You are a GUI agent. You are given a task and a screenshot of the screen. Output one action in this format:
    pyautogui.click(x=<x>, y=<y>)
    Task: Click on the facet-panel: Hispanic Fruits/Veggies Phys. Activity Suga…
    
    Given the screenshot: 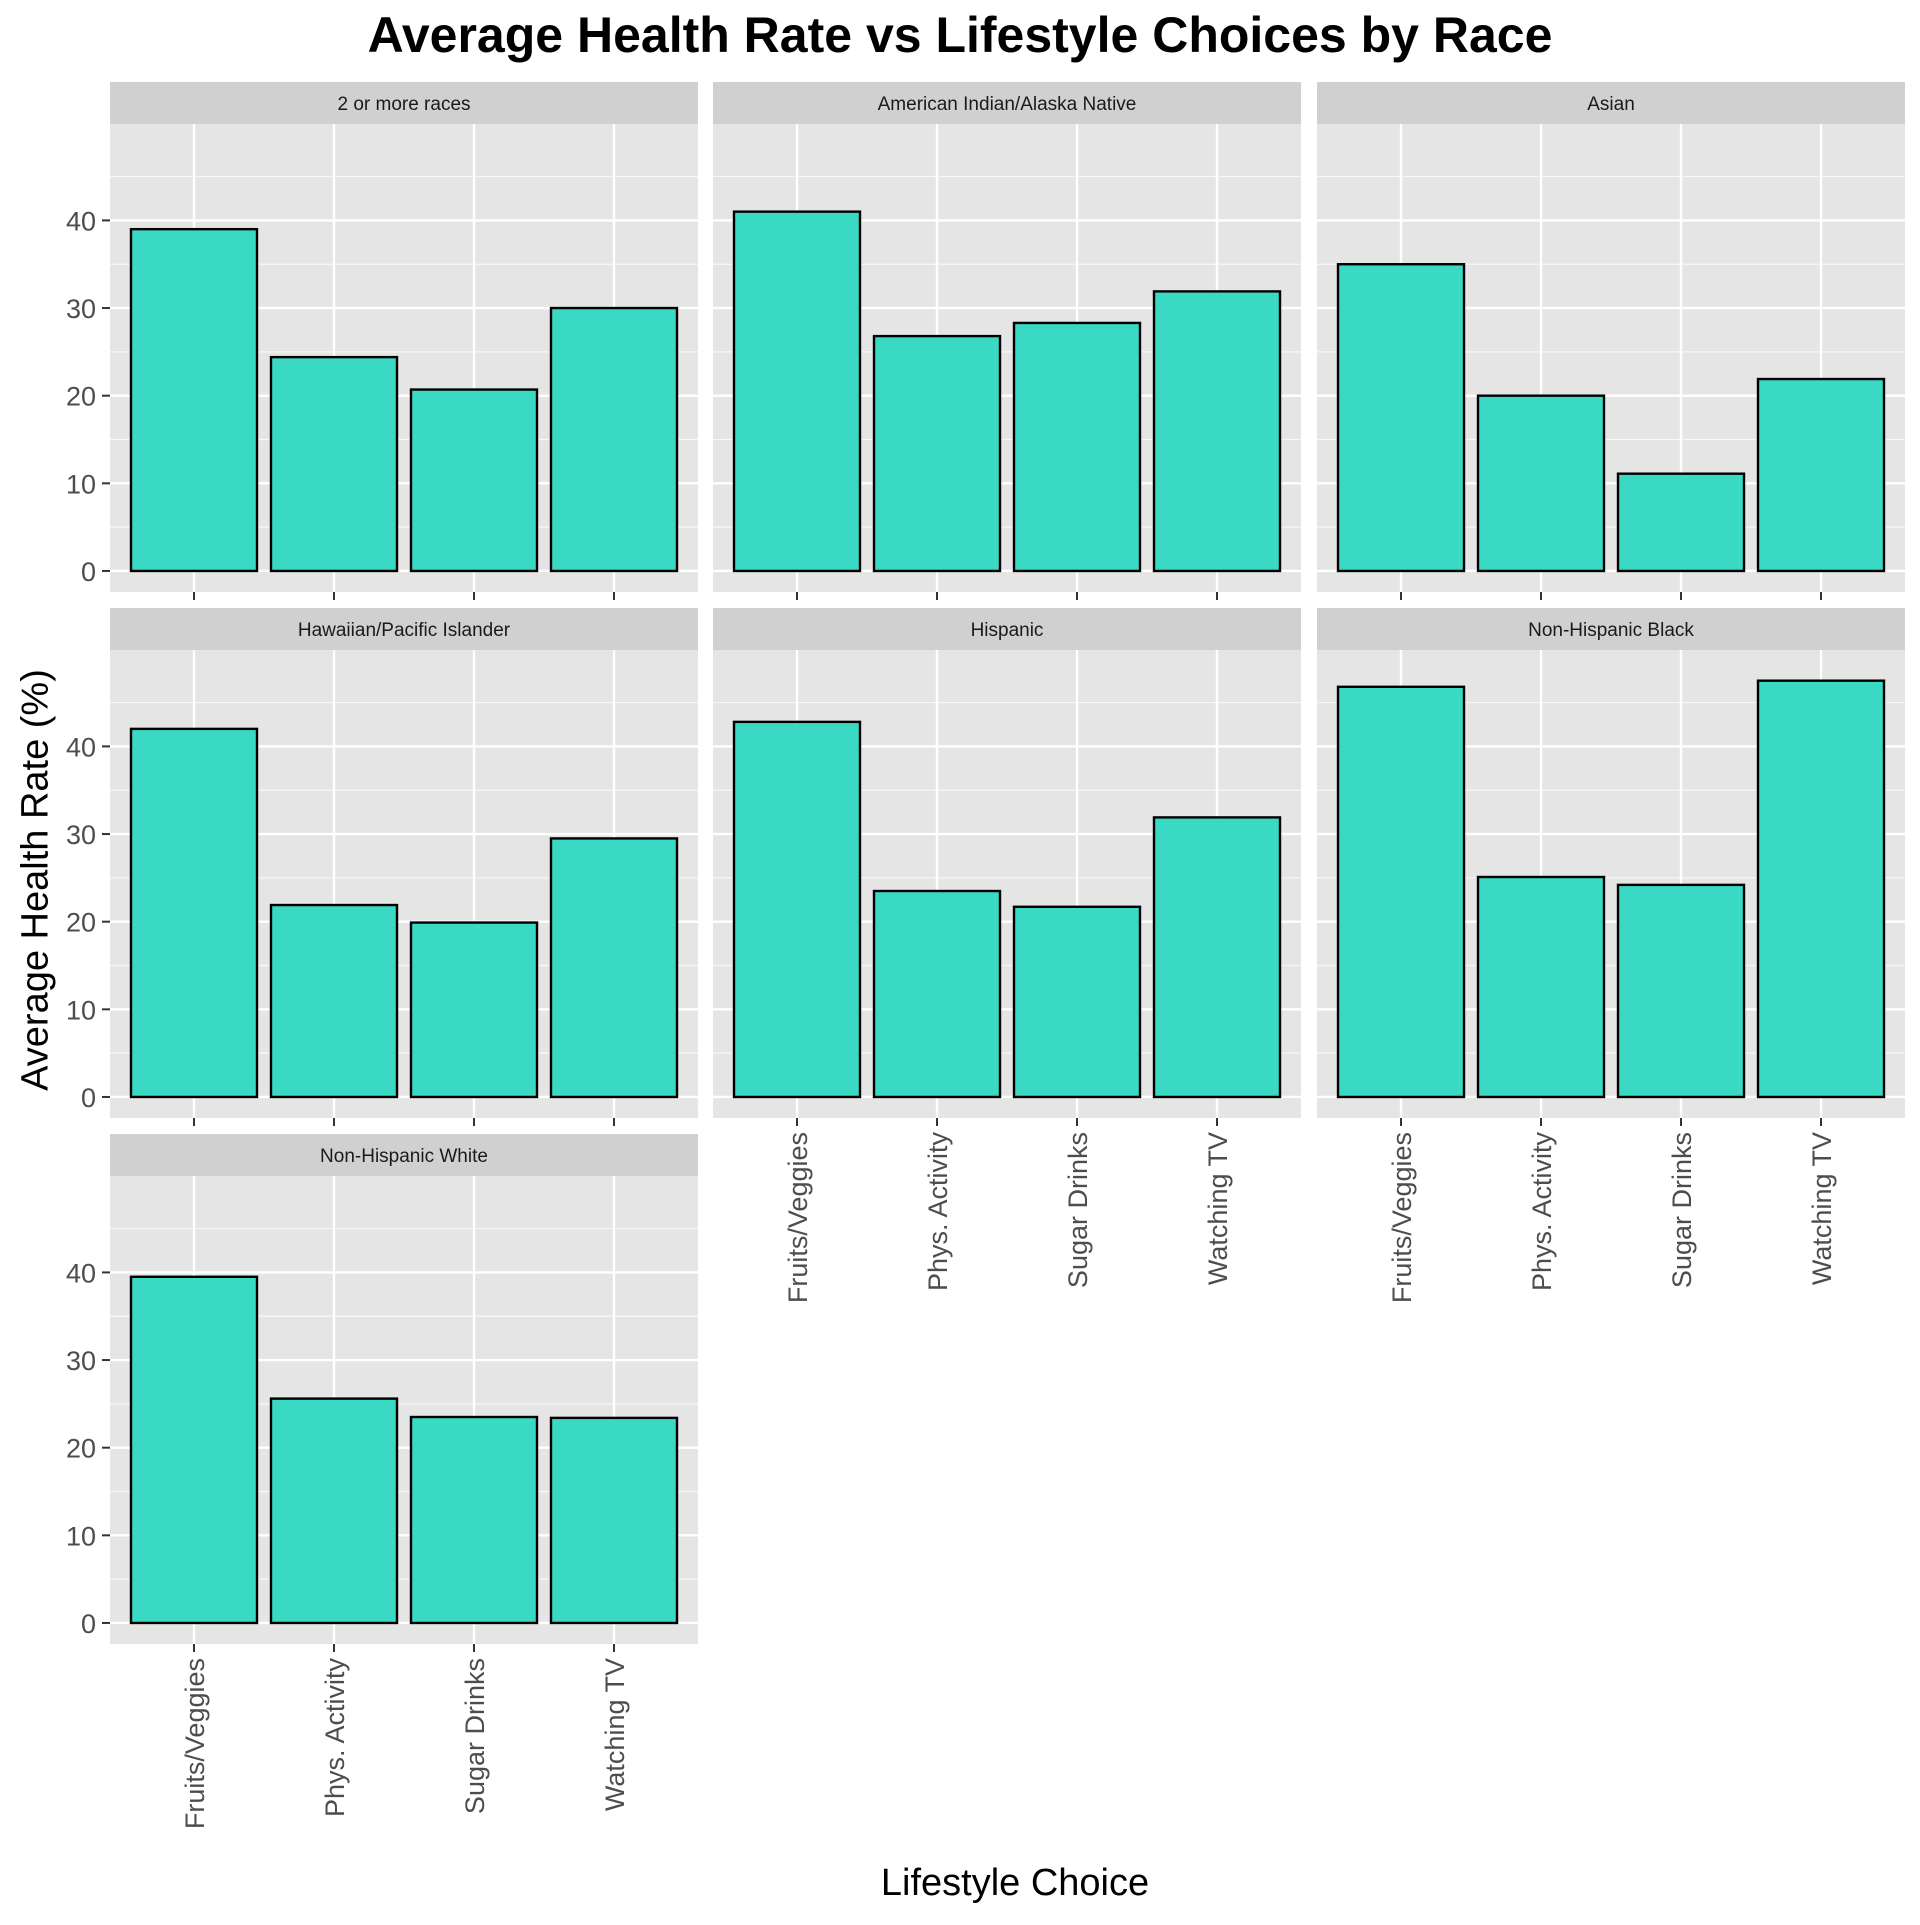 What is the action you would take?
    pyautogui.click(x=1007, y=955)
    